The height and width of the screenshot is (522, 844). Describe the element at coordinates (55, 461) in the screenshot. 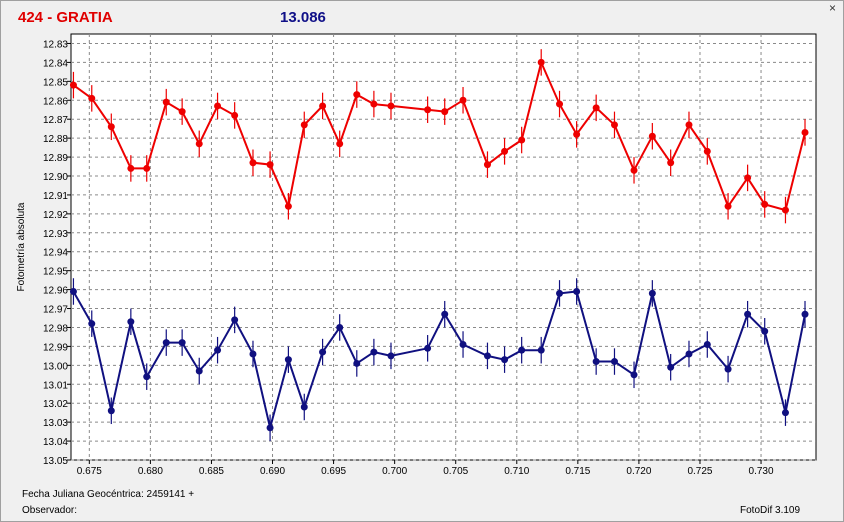

I see `y-tick-label: 13.05` at that location.